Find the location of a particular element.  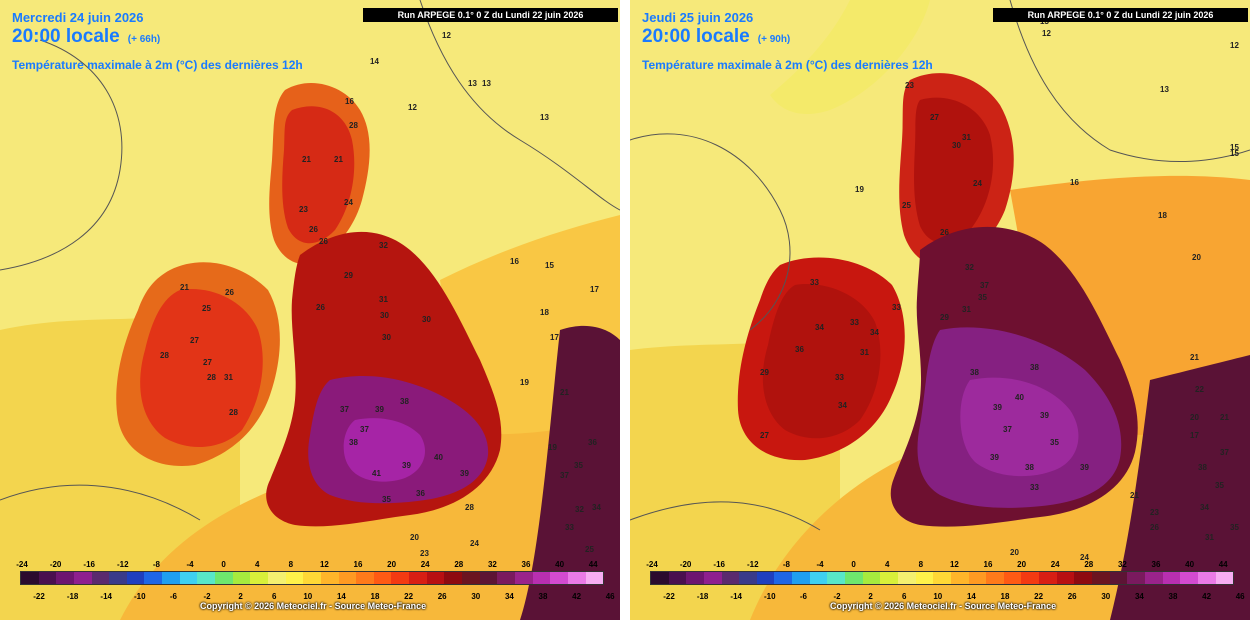

scale-tick-label: 26 is located at coordinates (1072, 596).